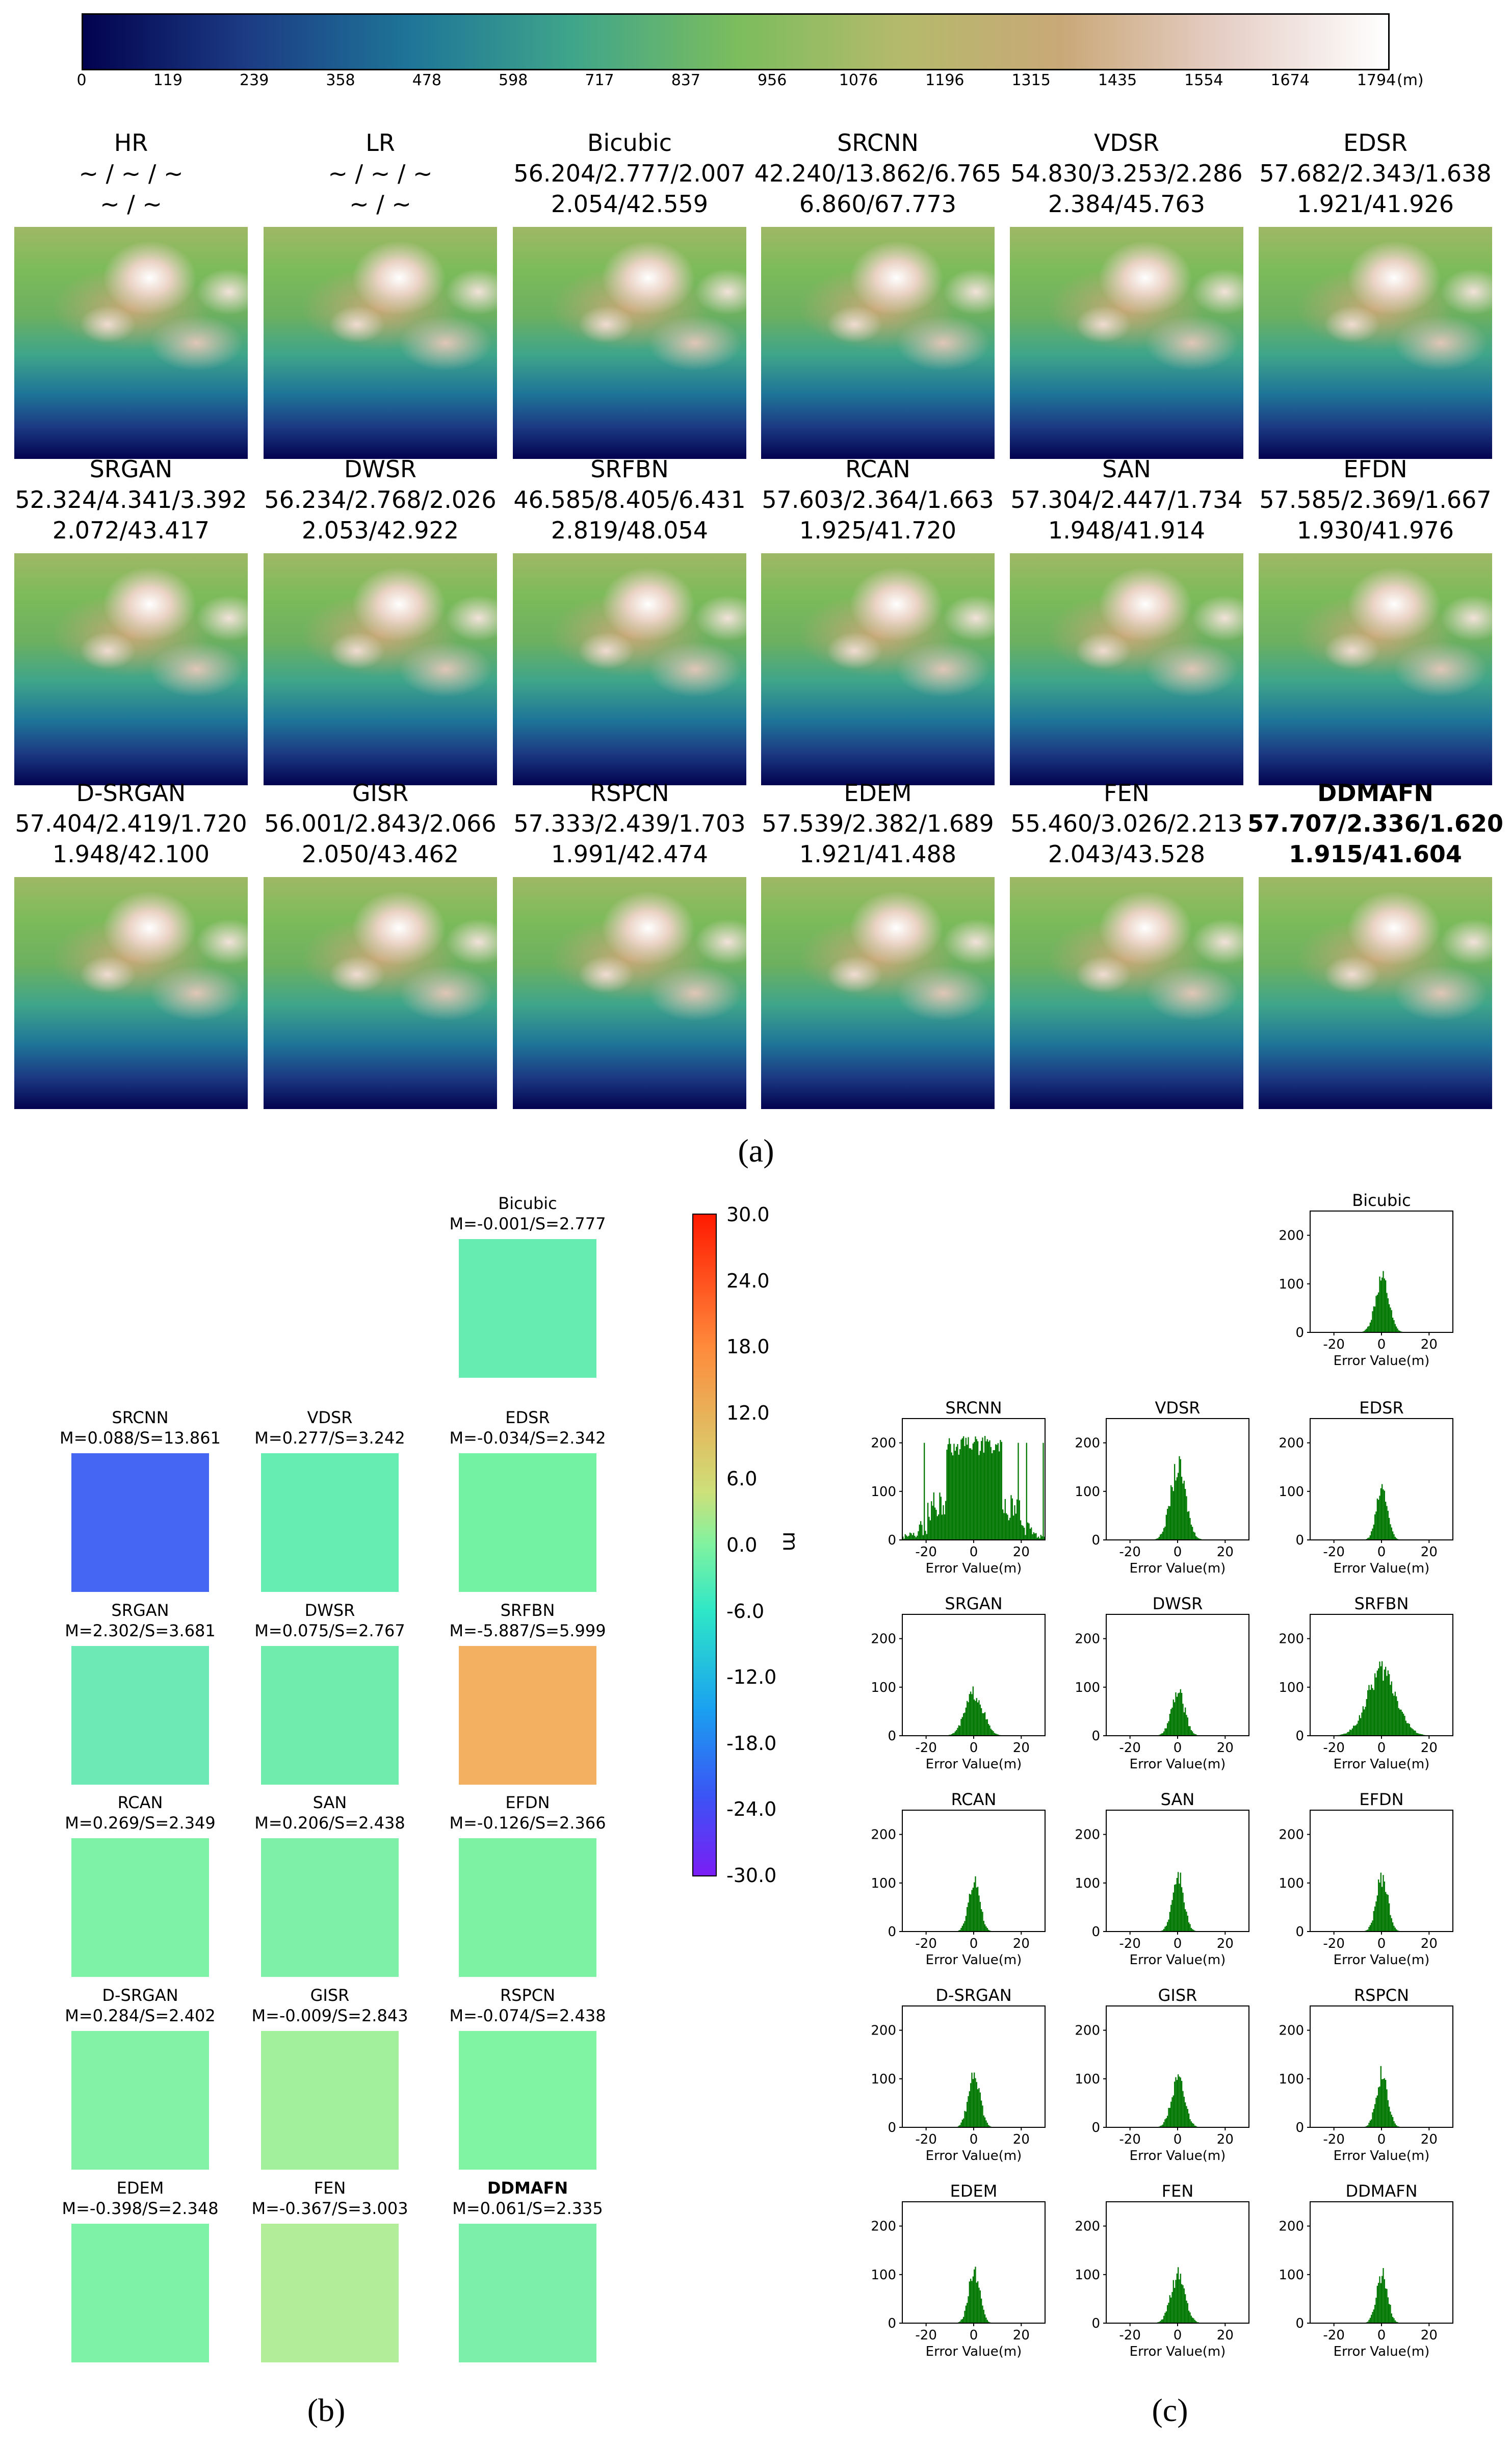 The image size is (1512, 2445). I want to click on elevation-tick-label: 1674, so click(1290, 80).